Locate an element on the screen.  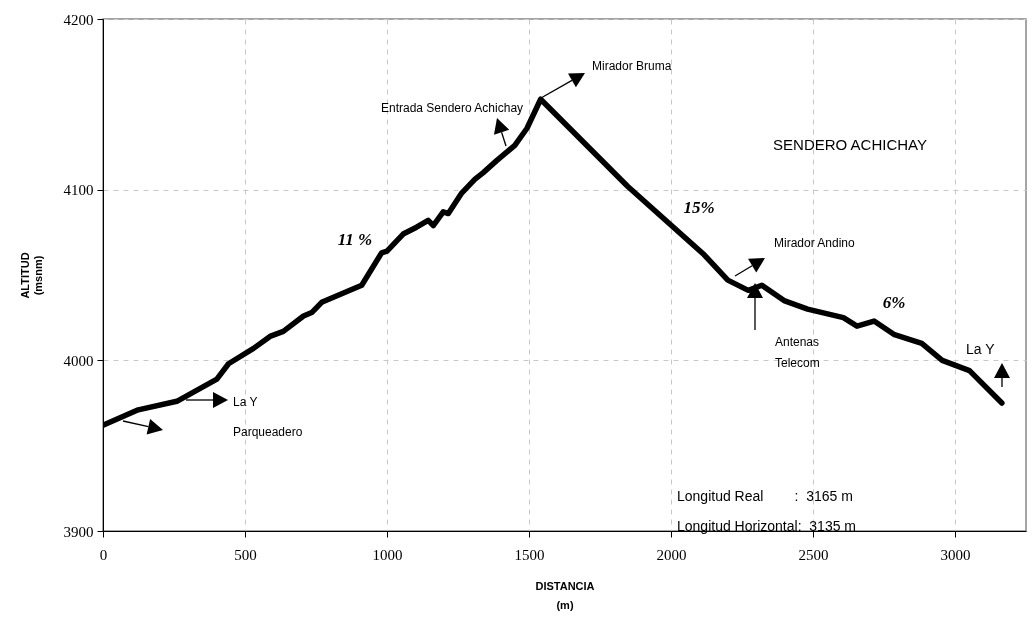
y-tick-label: 4200 is located at coordinates (78, 19).